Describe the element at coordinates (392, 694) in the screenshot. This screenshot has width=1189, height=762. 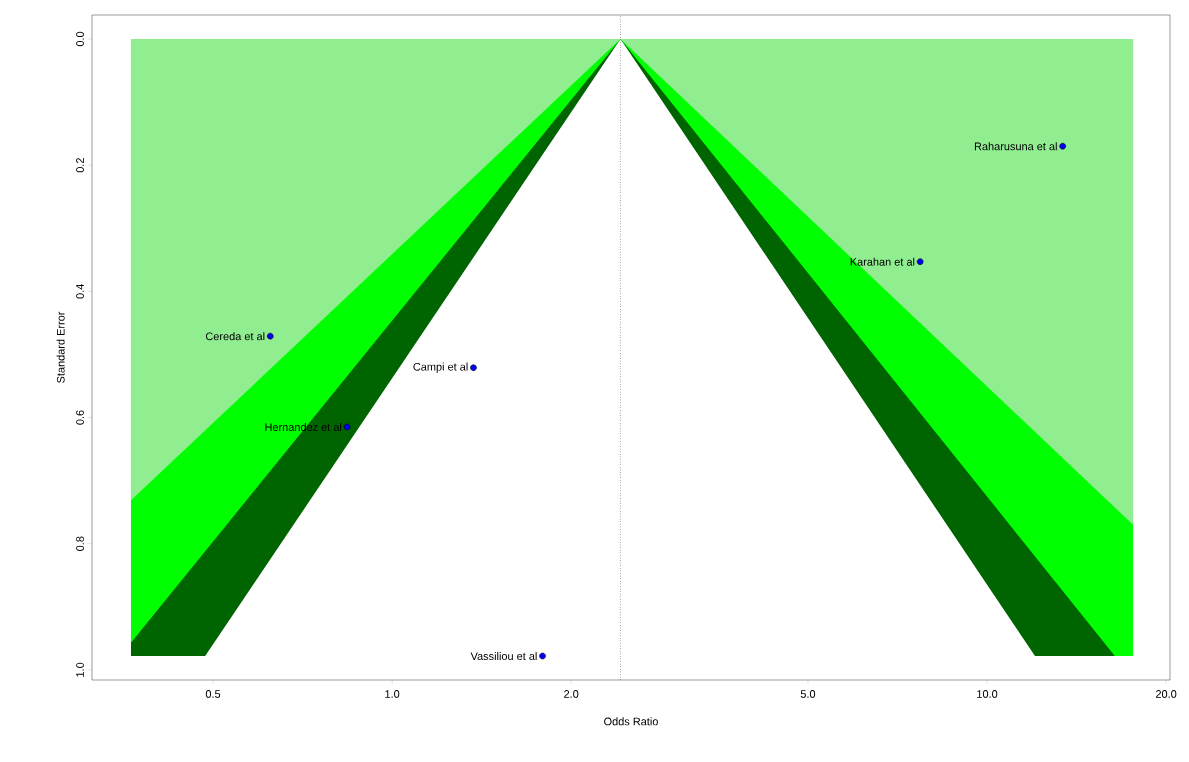
I see `x-tick-label: 1.0` at that location.